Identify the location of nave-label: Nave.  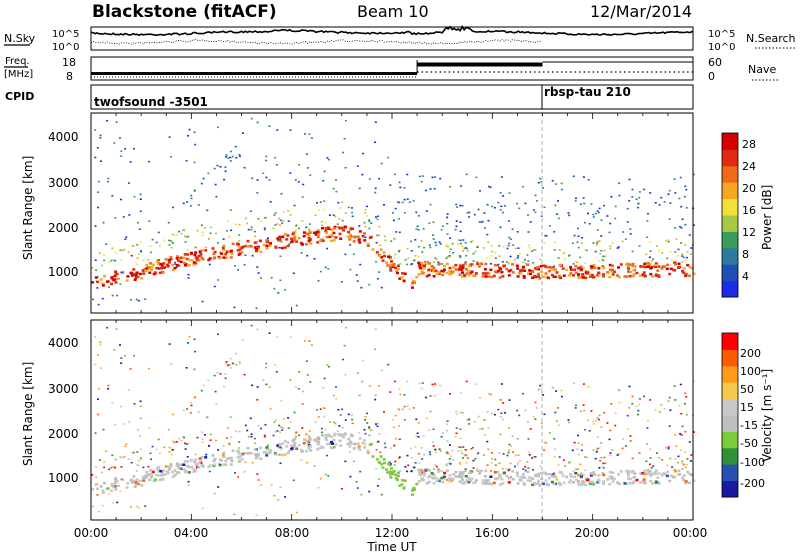
(762, 69).